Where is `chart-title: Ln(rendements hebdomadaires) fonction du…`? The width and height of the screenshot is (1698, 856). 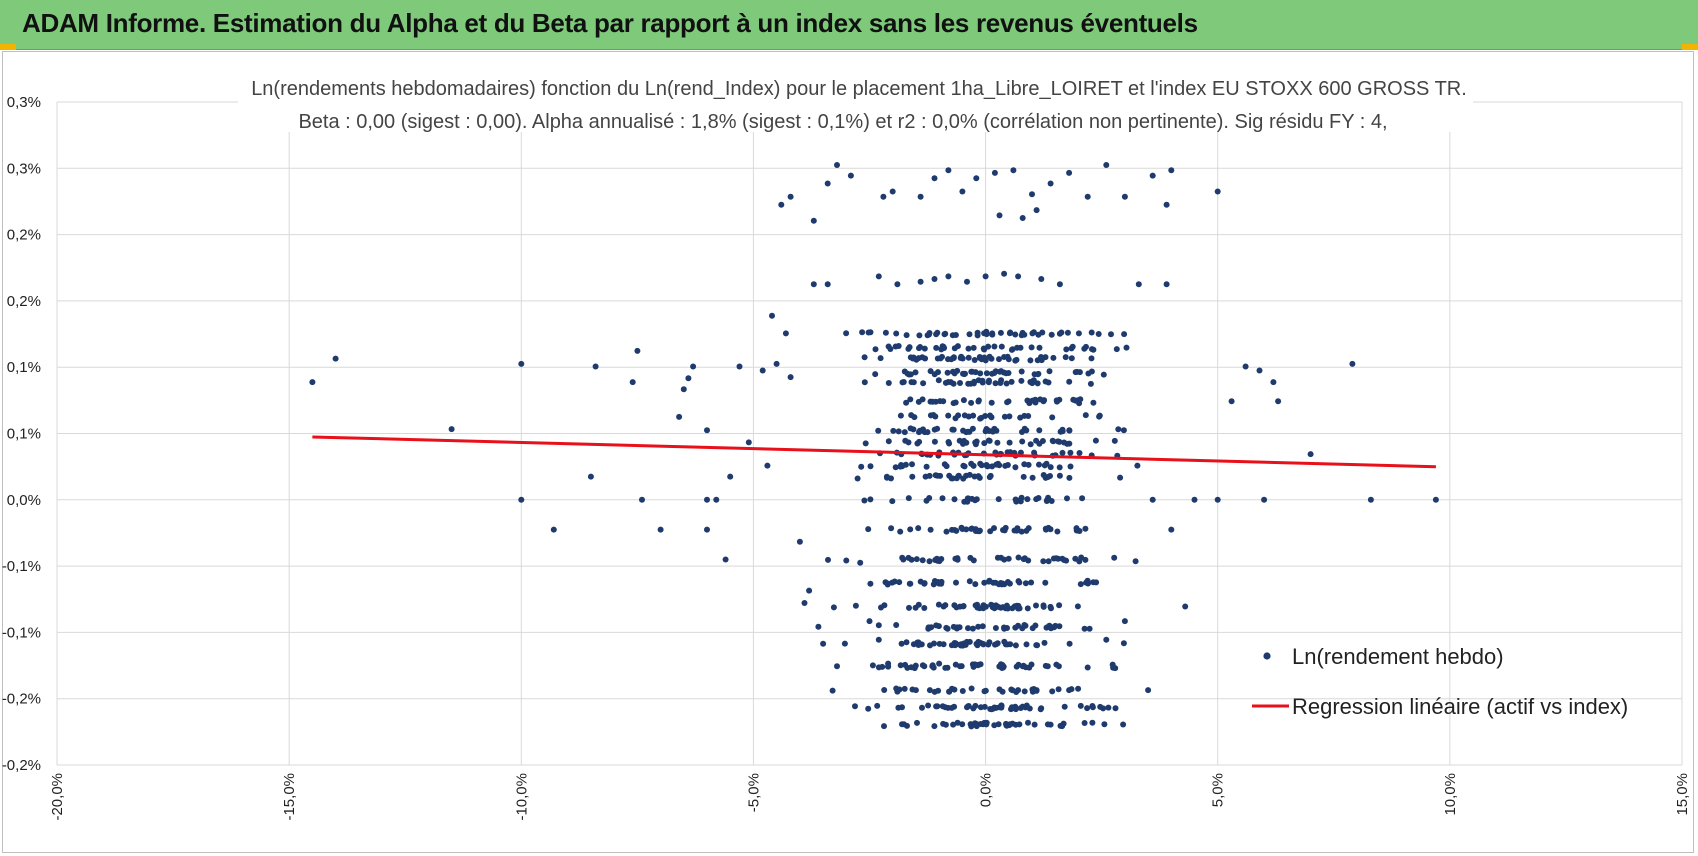 chart-title: Ln(rendements hebdomadaires) fonction du… is located at coordinates (859, 89).